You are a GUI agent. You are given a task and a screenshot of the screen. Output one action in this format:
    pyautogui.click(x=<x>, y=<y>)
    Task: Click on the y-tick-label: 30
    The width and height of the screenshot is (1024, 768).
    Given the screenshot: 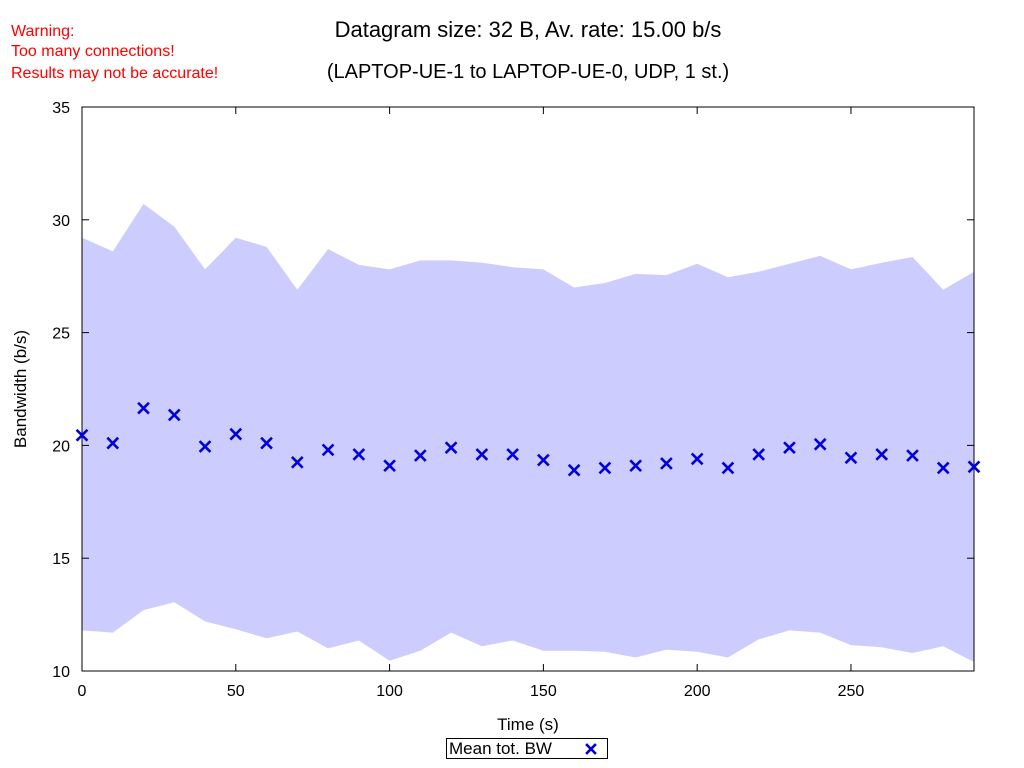 What is the action you would take?
    pyautogui.click(x=61, y=221)
    